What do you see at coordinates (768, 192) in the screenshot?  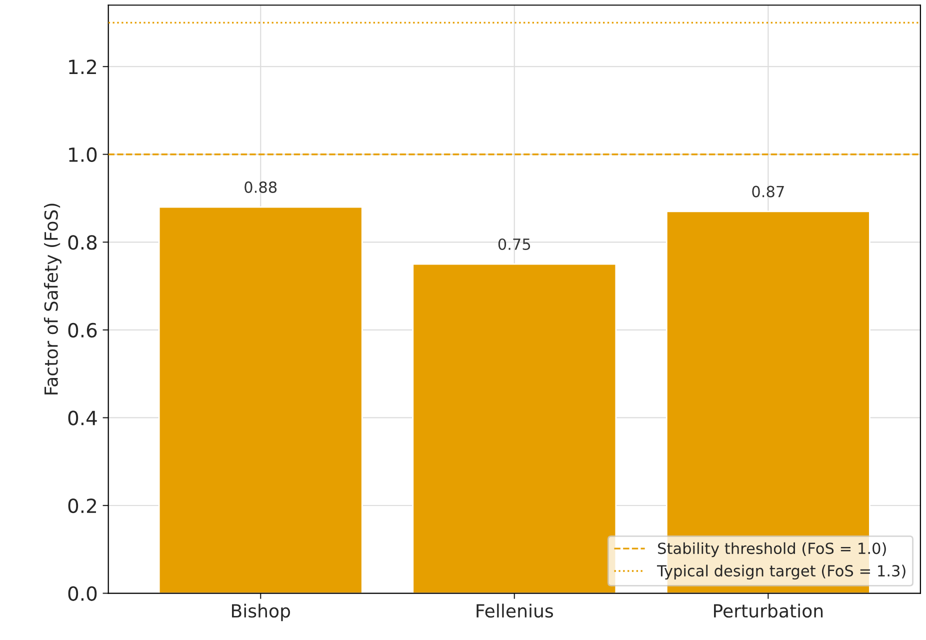 I see `data-label: 0.87` at bounding box center [768, 192].